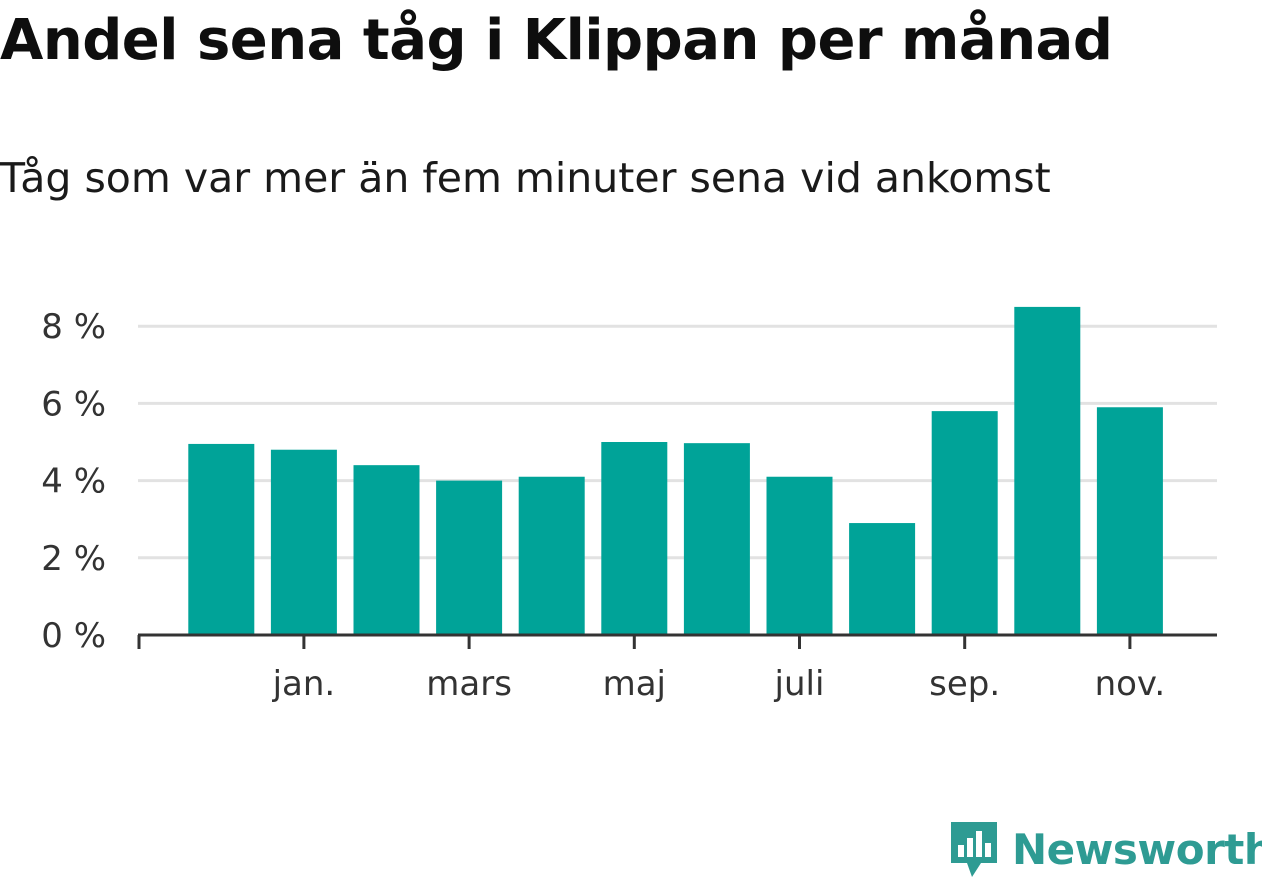  What do you see at coordinates (73, 327) in the screenshot?
I see `y-tick-label: 8 %` at bounding box center [73, 327].